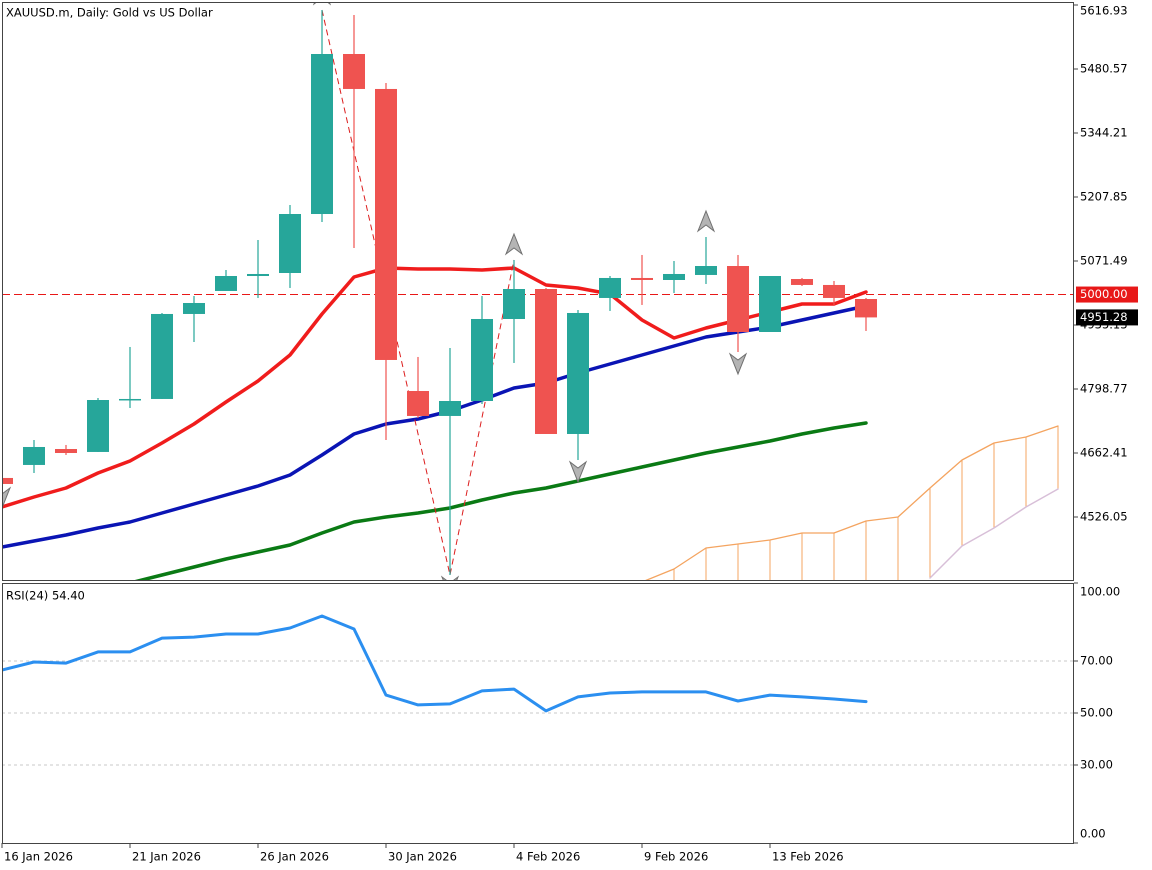  Describe the element at coordinates (1104, 452) in the screenshot. I see `y-tick-label: 4662.41` at that location.